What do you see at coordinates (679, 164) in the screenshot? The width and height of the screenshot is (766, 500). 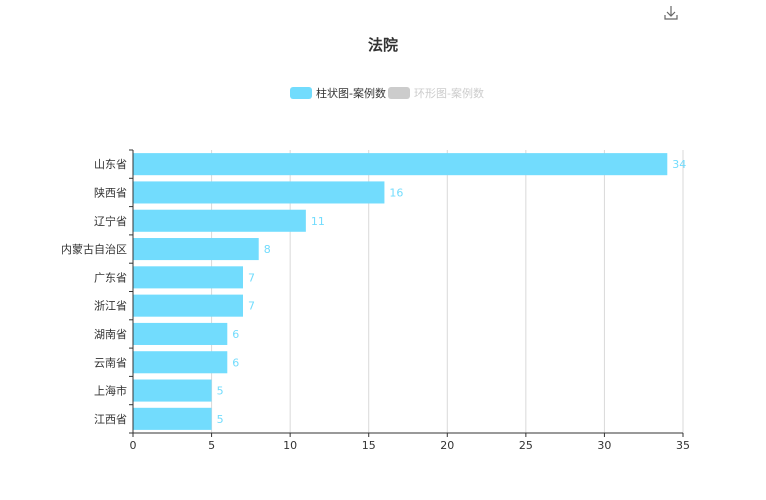 I see `data-label-1: 34` at bounding box center [679, 164].